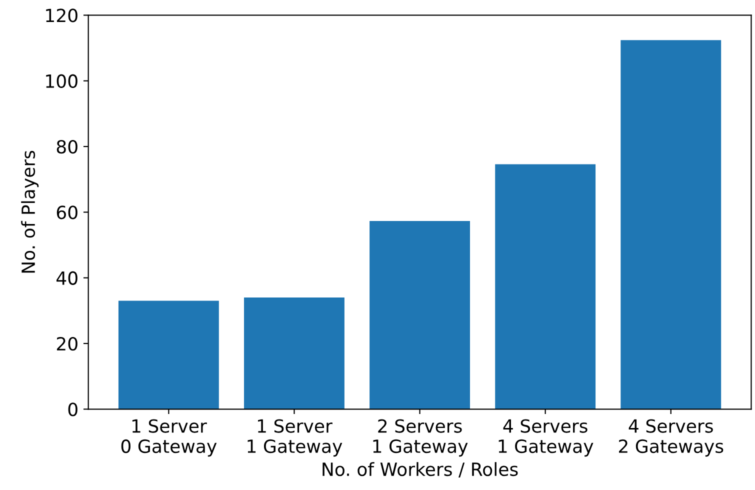  I want to click on y-axis-title: No. of Players, so click(30, 211).